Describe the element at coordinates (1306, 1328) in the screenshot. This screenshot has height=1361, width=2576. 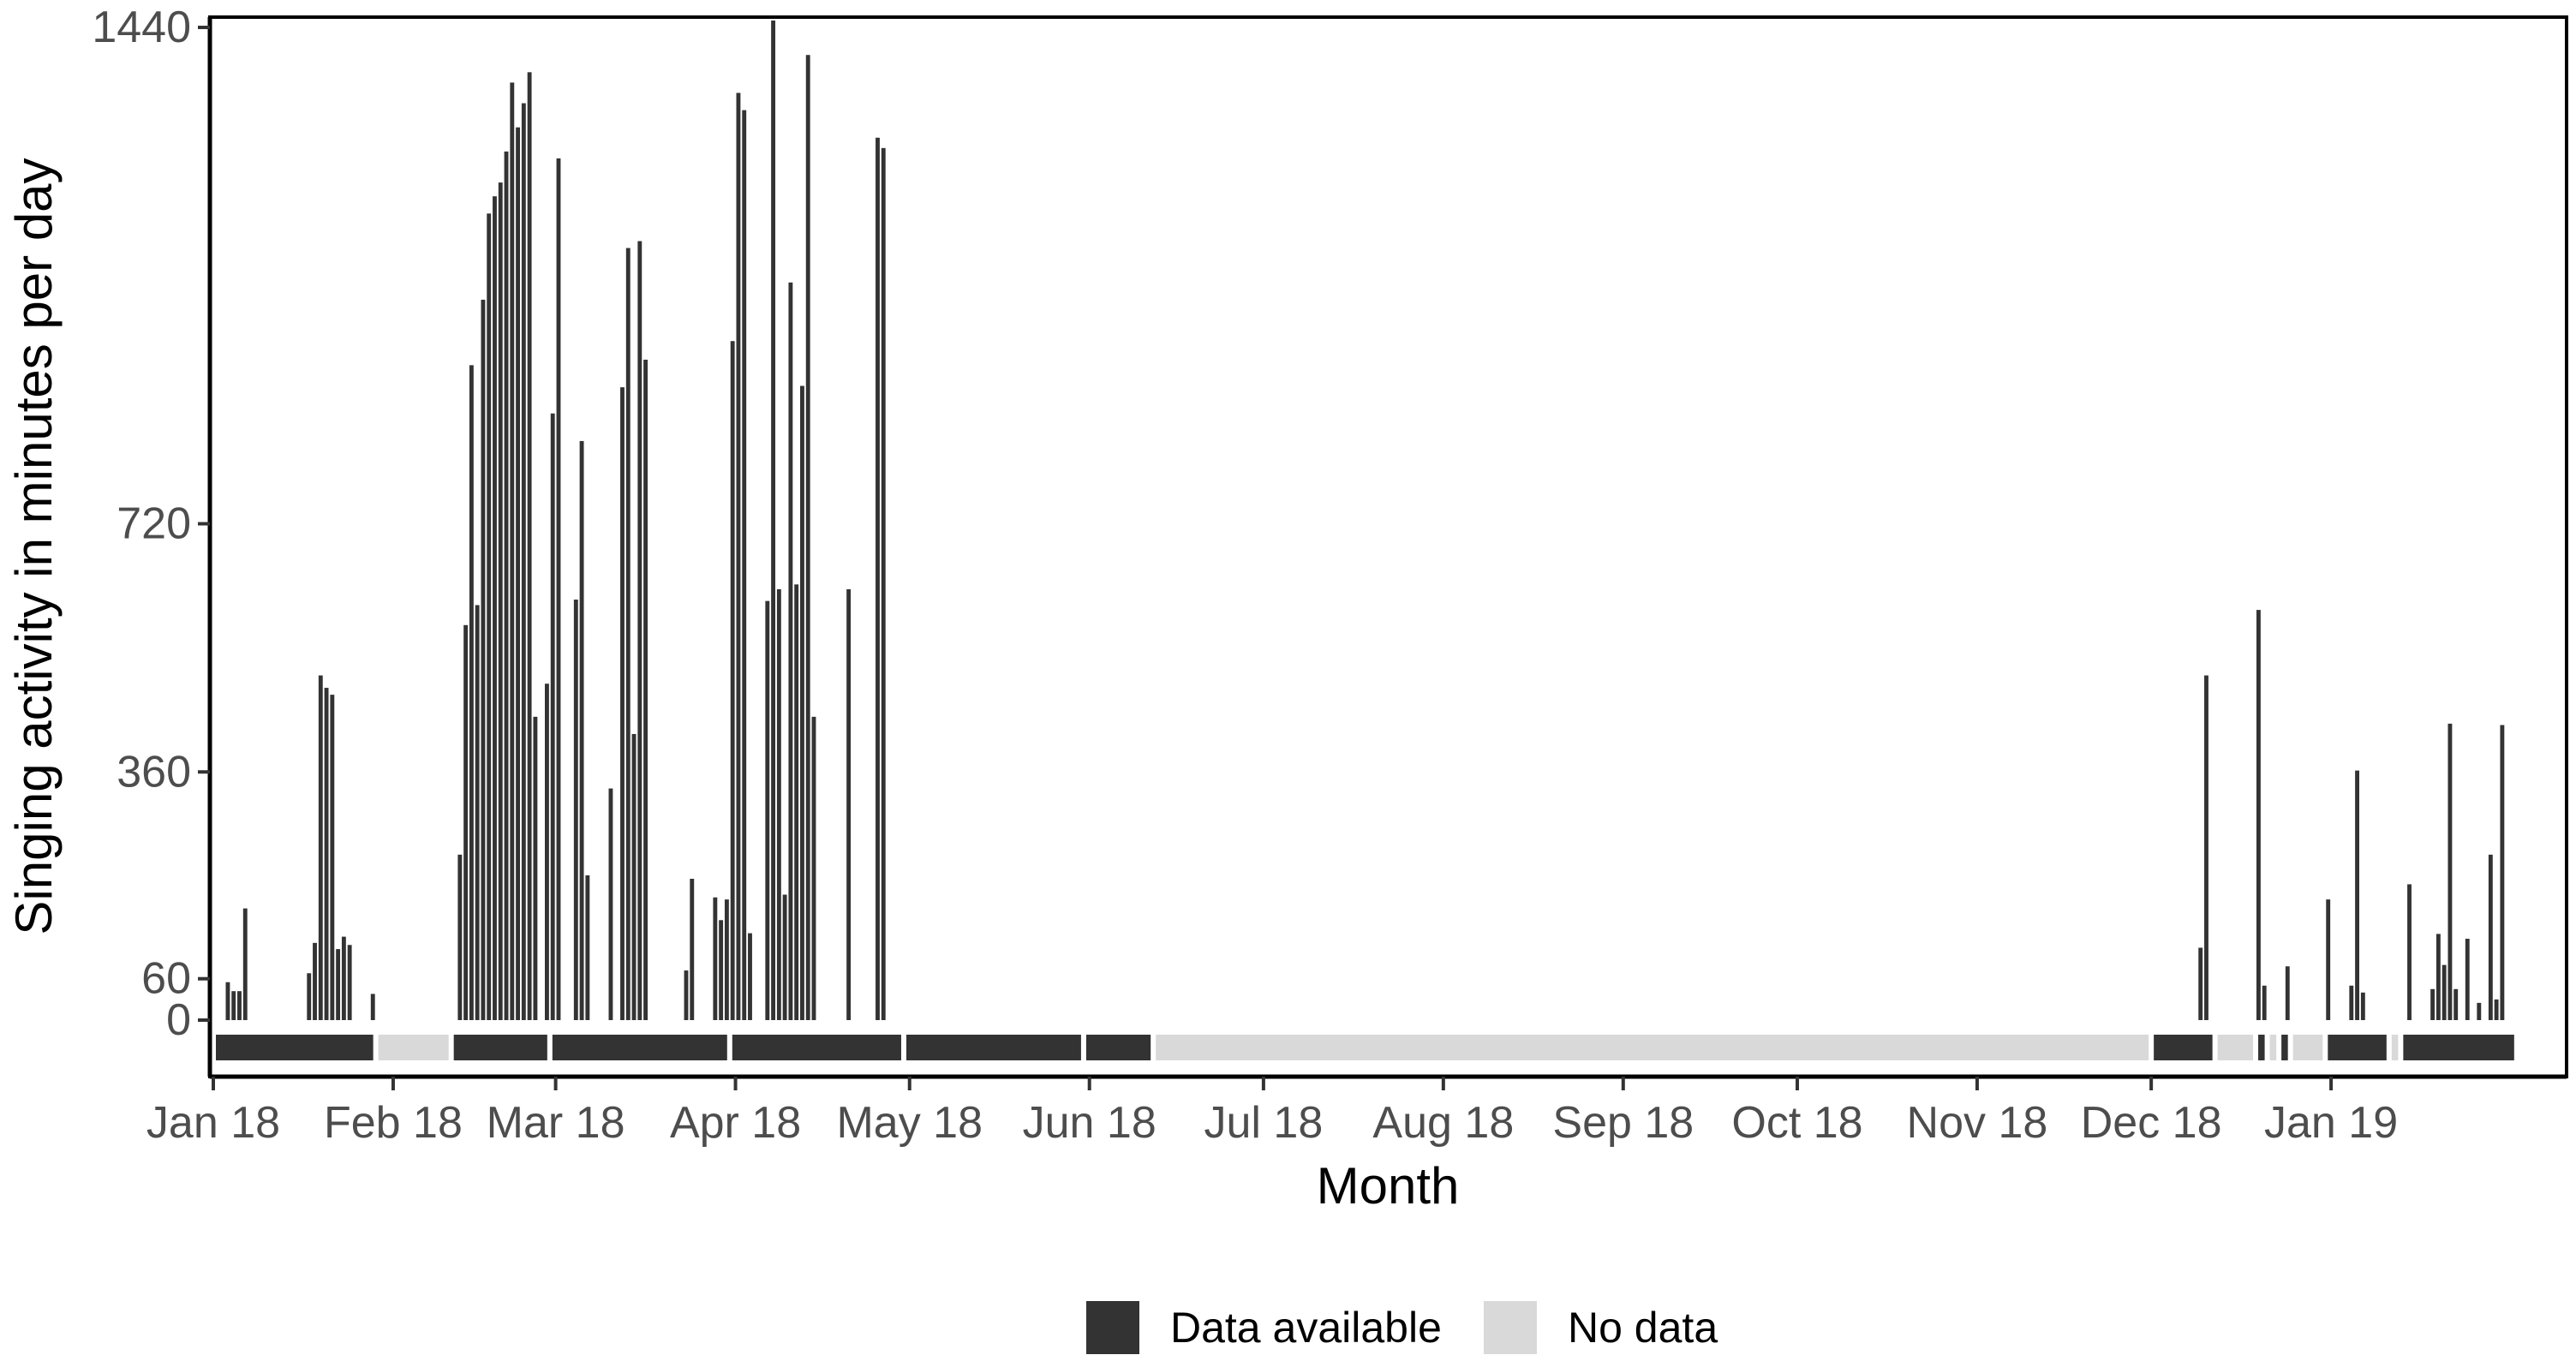
I see `legend-label: Data available` at that location.